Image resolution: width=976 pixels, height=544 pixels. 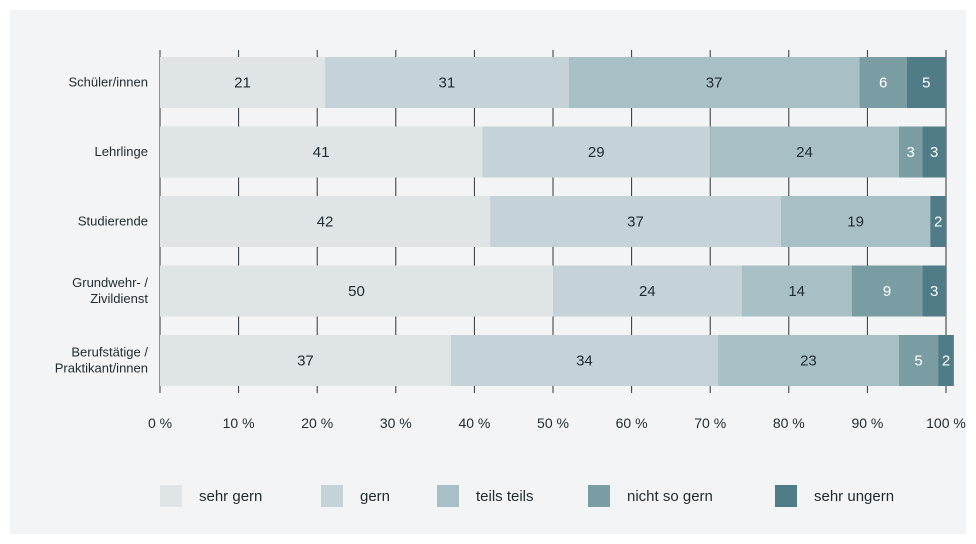 I want to click on category-label-line: Grundwehr- /, so click(x=110, y=282).